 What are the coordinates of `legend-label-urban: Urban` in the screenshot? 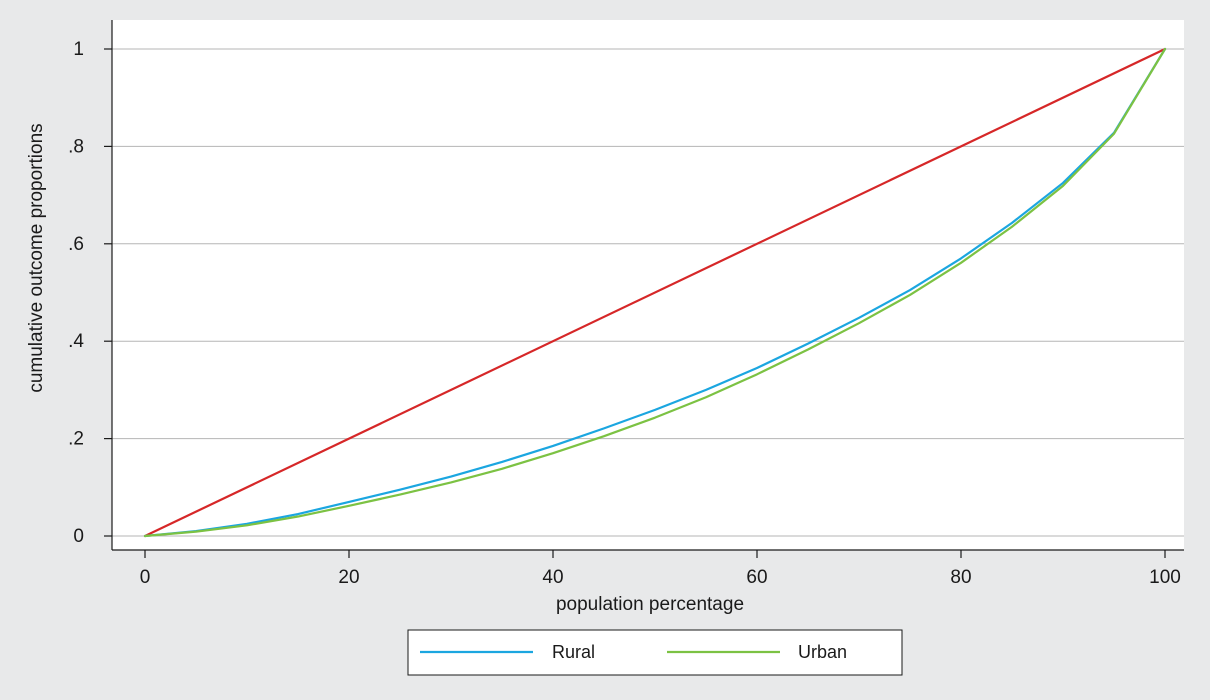 It's located at (822, 652).